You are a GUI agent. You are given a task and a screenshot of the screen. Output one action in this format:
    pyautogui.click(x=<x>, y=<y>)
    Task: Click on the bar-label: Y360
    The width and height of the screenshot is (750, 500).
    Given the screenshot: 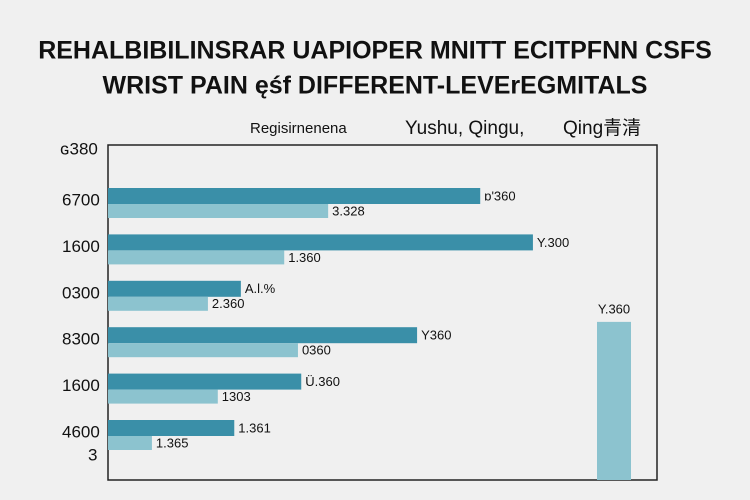 What is the action you would take?
    pyautogui.click(x=436, y=335)
    